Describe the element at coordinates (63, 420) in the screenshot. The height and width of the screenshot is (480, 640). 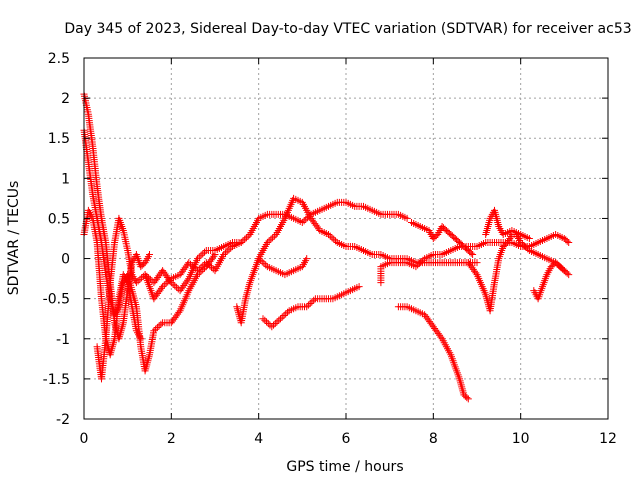
I see `y-tick-label: -2` at that location.